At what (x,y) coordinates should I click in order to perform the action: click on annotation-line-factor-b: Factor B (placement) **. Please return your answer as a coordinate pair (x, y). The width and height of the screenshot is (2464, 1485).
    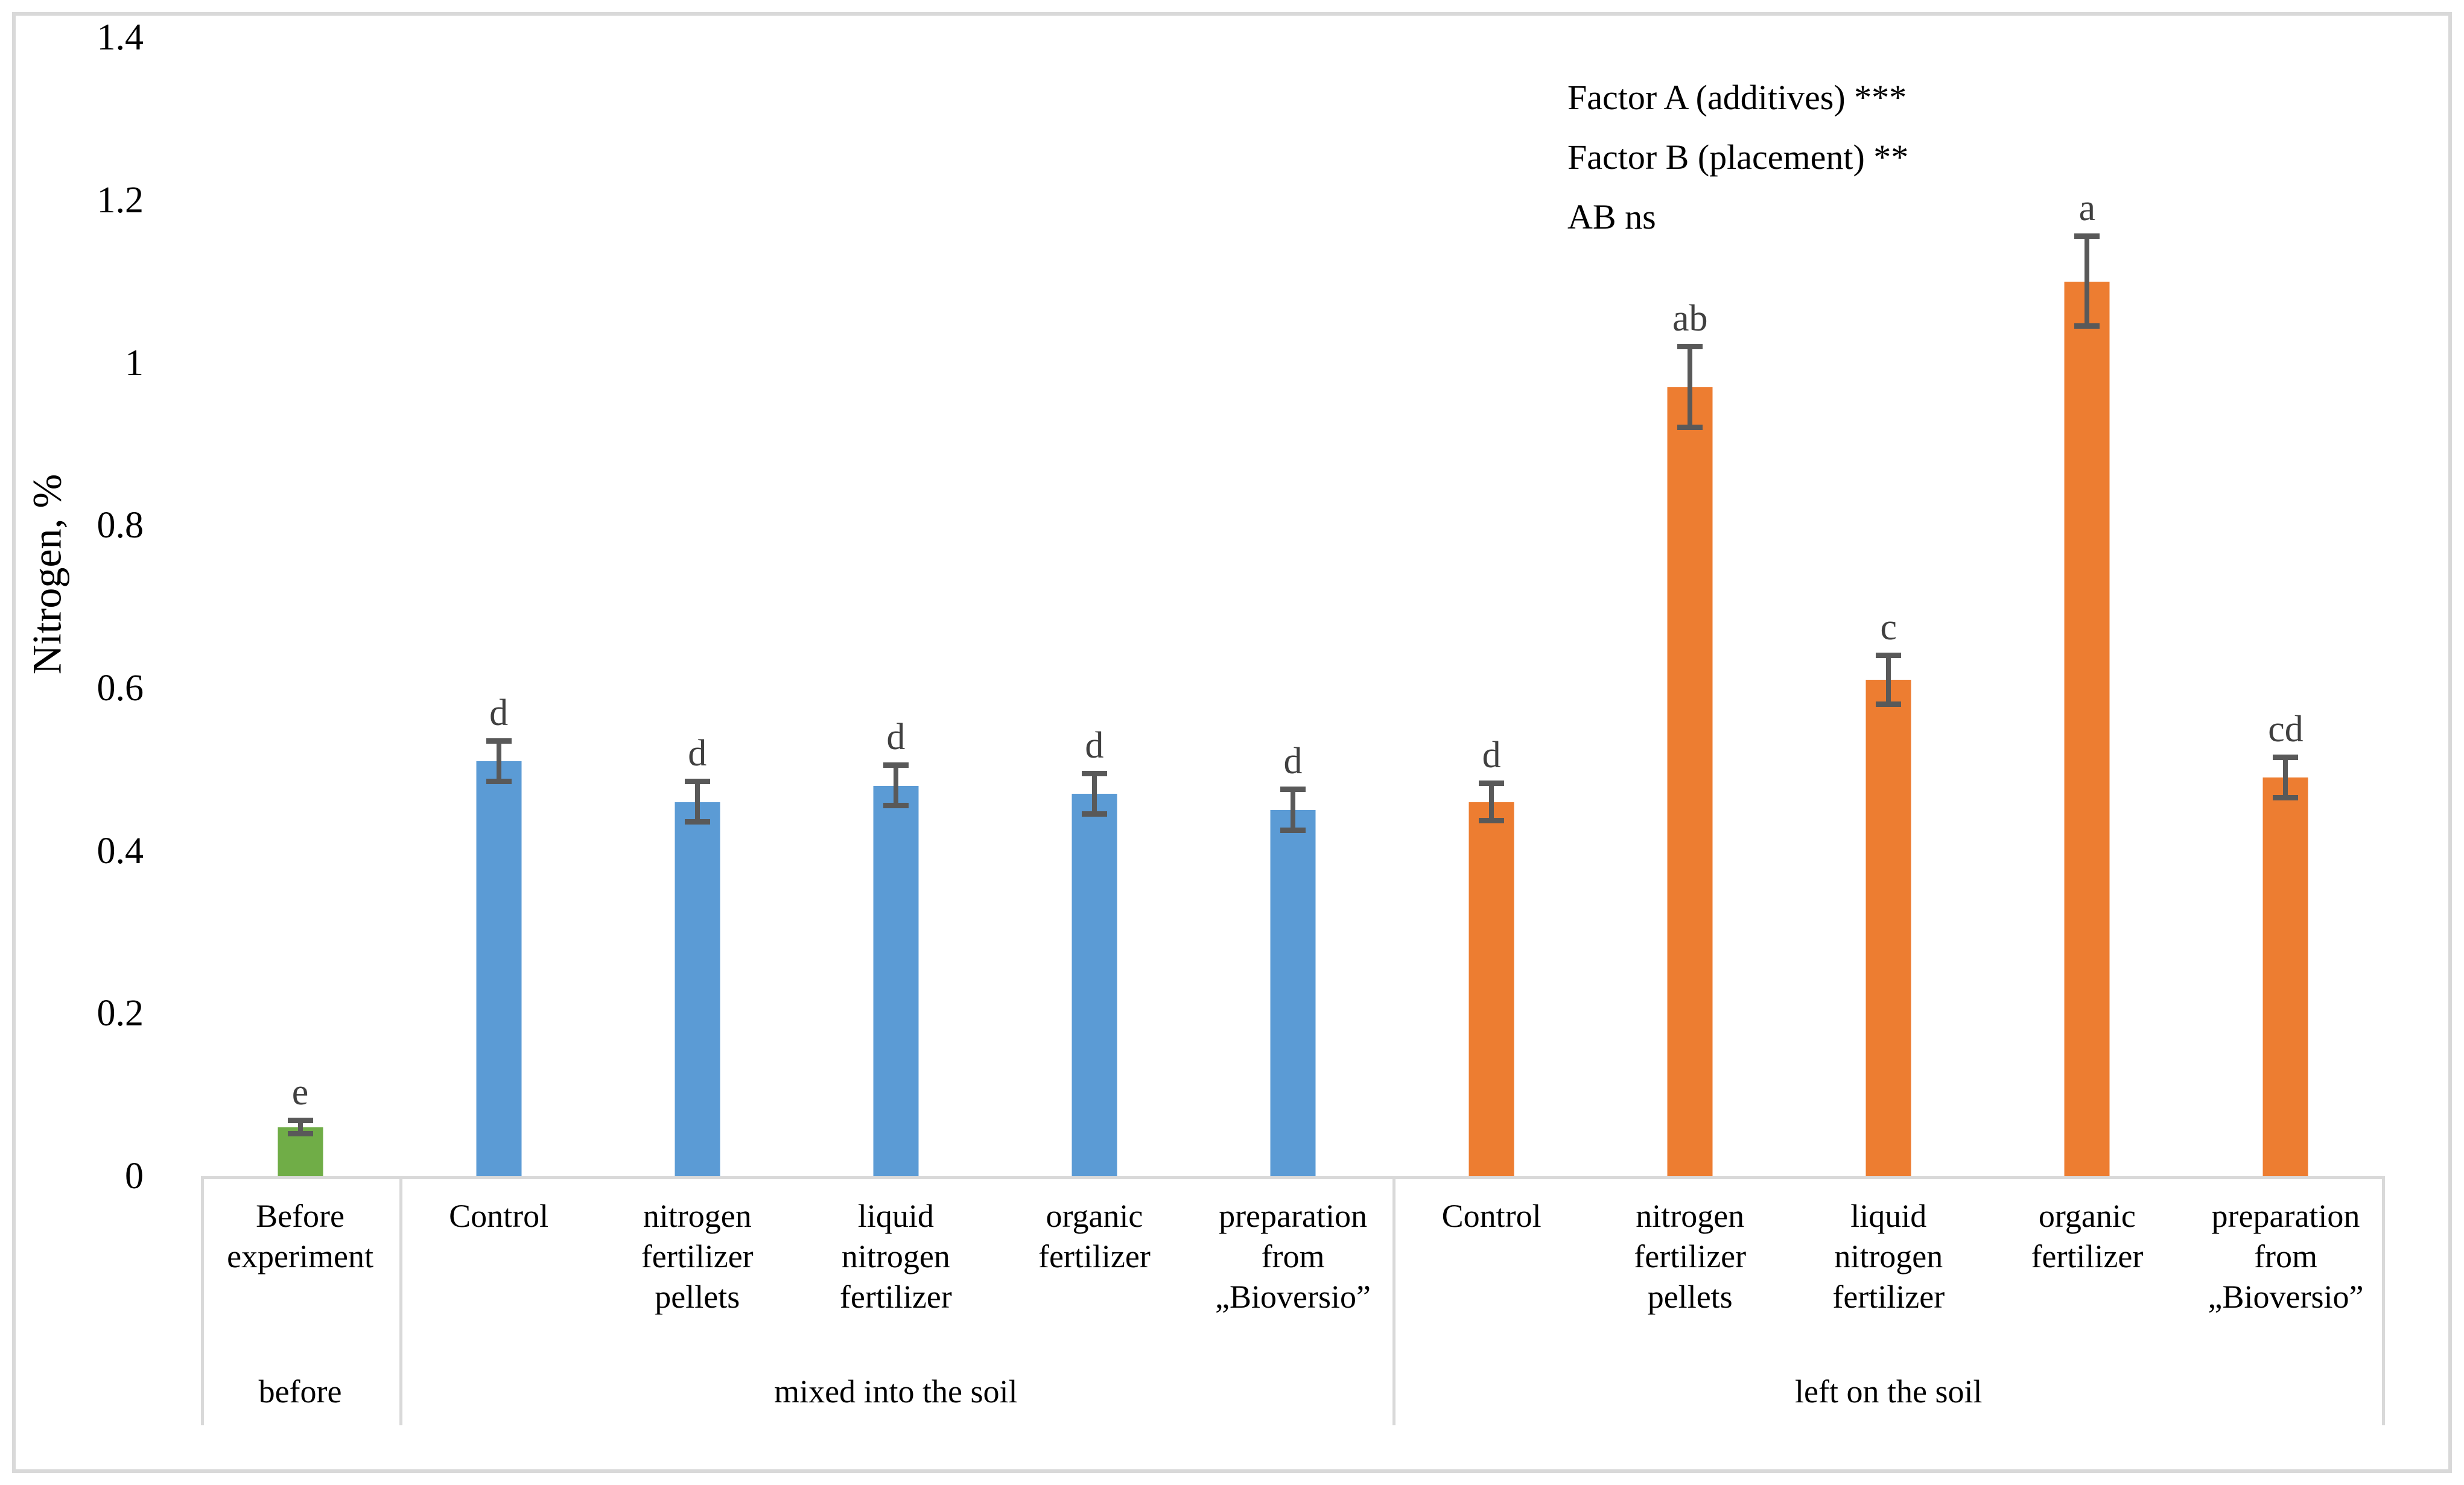
    Looking at the image, I should click on (1738, 157).